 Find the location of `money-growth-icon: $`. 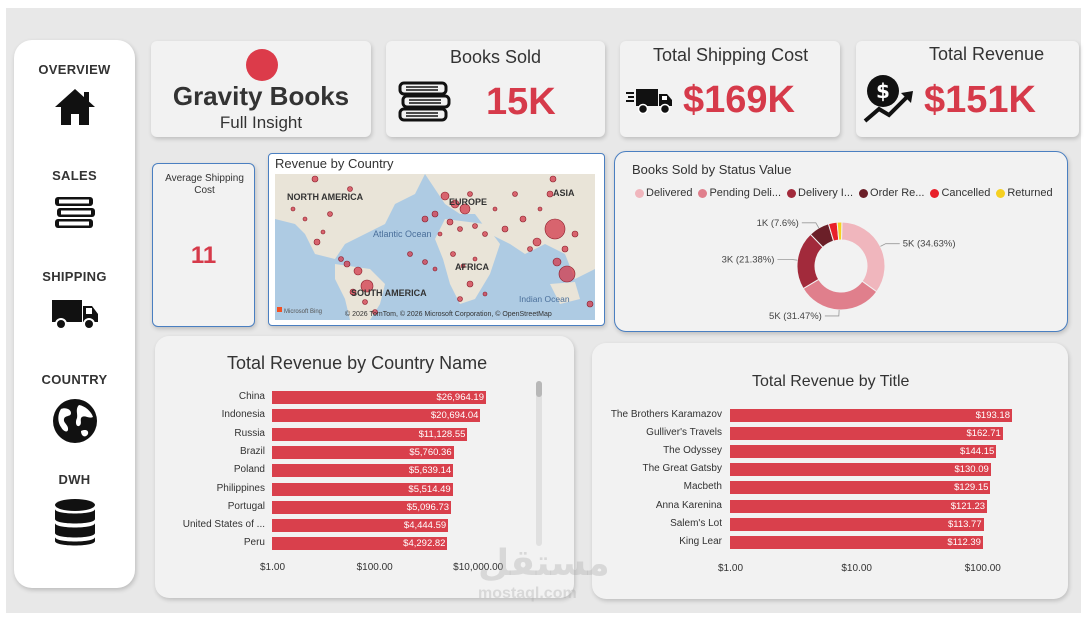

money-growth-icon: $ is located at coordinates (888, 99).